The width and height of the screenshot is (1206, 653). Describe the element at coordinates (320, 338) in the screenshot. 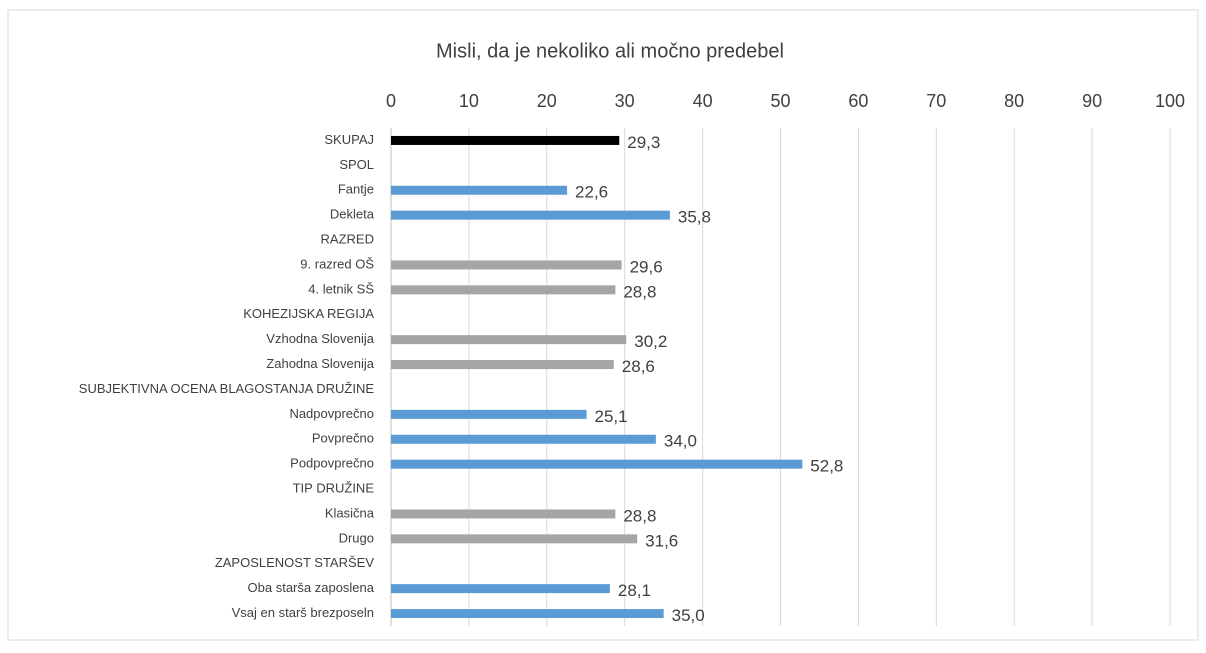

I see `y-tick-label: Vzhodna Slovenija` at that location.